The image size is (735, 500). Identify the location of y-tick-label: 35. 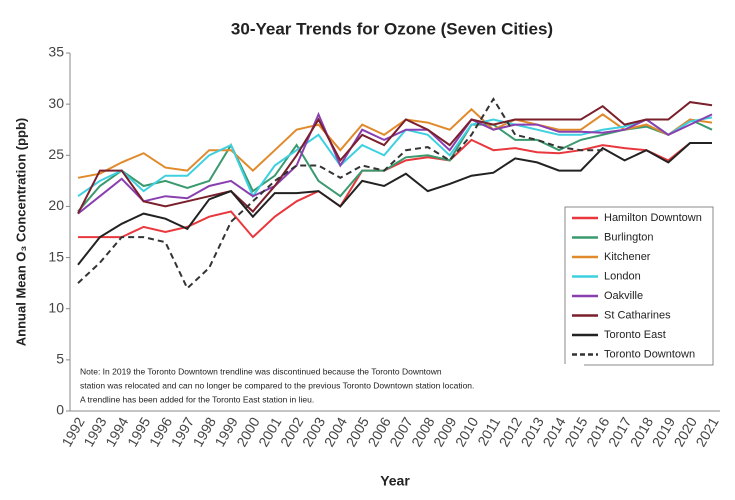
(56, 52).